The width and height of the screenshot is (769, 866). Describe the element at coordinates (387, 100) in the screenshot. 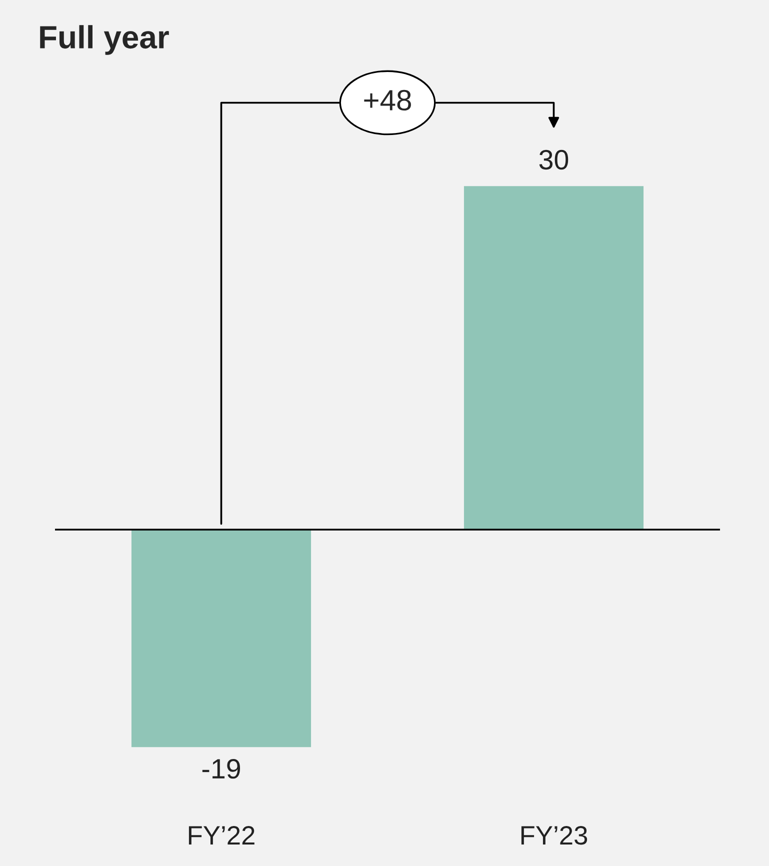

I see `text: +48` at that location.